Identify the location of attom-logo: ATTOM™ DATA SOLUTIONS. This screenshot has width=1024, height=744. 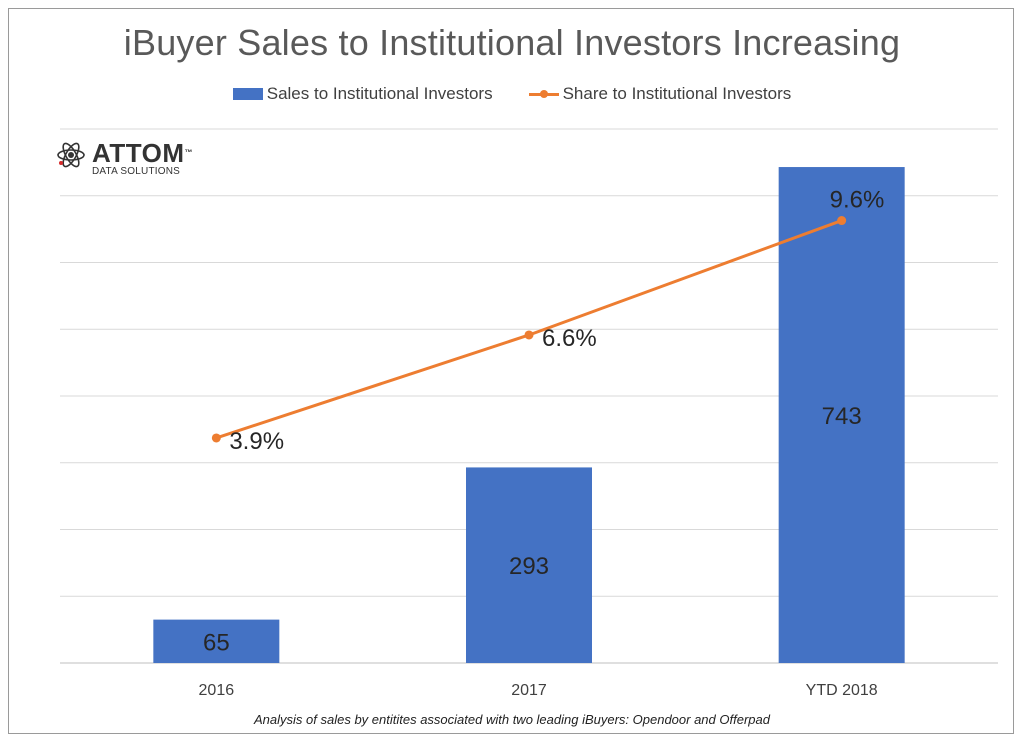
(124, 159).